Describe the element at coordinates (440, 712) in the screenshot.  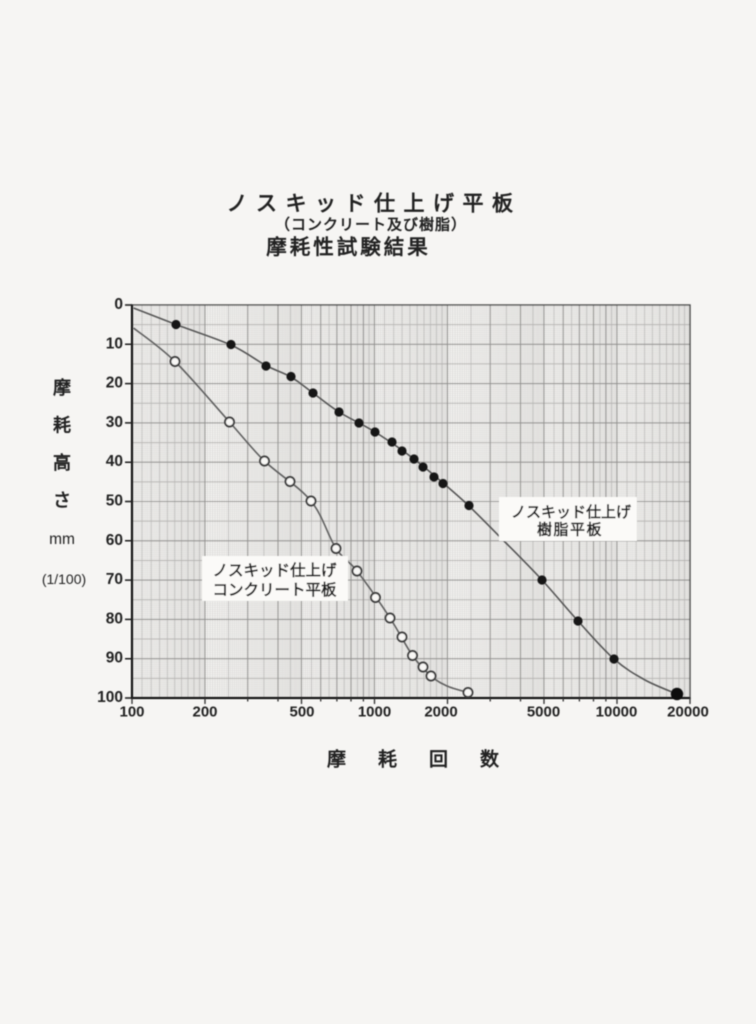
I see `svg-text: 2000` at that location.